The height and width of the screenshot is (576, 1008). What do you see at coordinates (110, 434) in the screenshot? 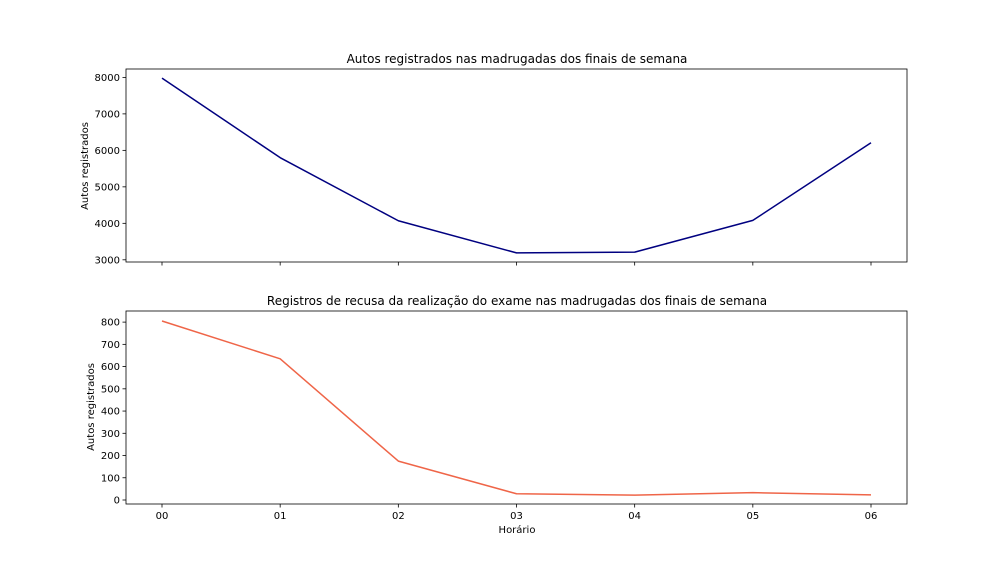
I see `y-tick-label: 300` at bounding box center [110, 434].